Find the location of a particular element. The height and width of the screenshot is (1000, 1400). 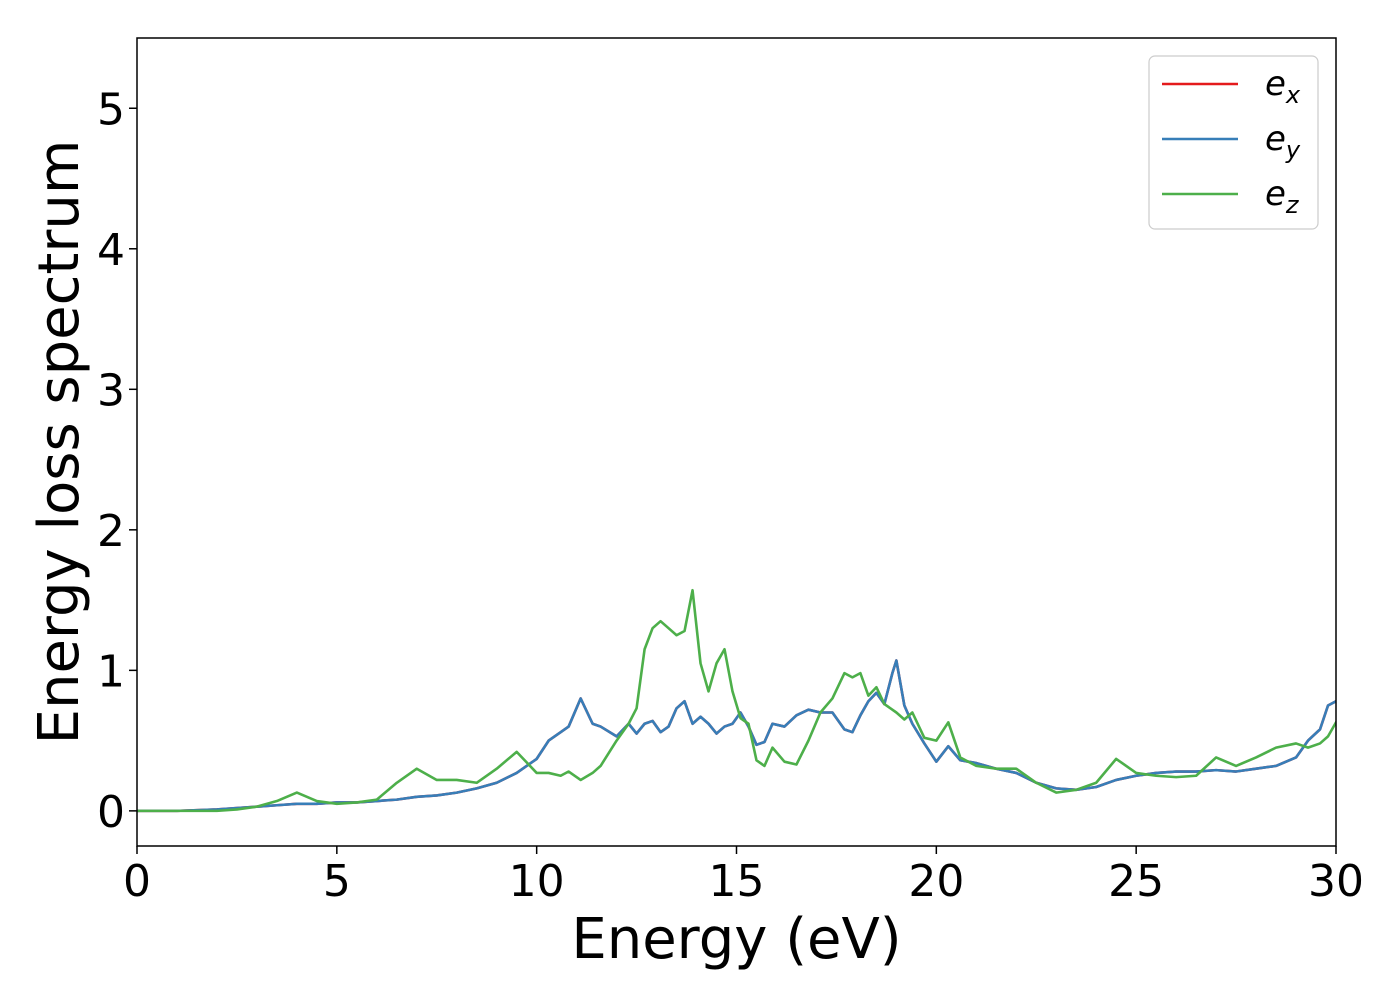

x-tick-label: 25 is located at coordinates (1136, 881).